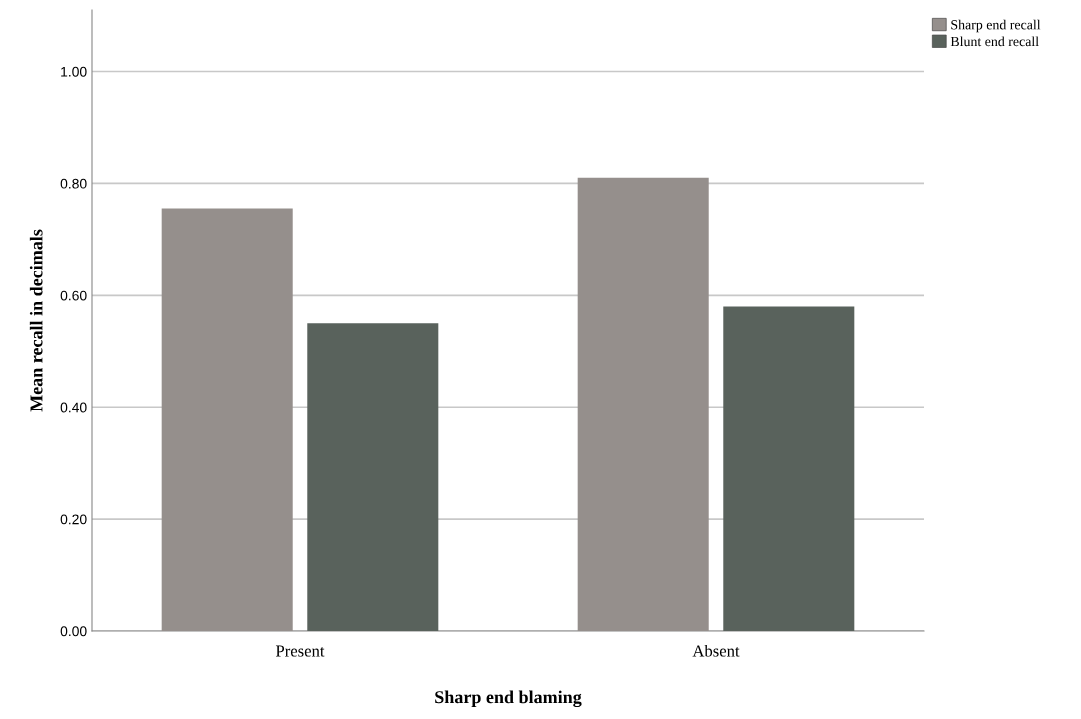  What do you see at coordinates (996, 26) in the screenshot?
I see `legend-label: Sharp end recall` at bounding box center [996, 26].